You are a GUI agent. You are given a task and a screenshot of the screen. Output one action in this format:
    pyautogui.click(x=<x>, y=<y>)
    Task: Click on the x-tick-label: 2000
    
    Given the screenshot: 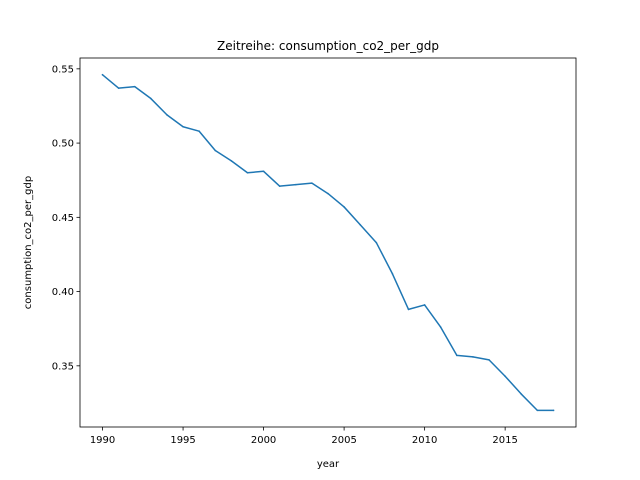 What is the action you would take?
    pyautogui.click(x=263, y=440)
    